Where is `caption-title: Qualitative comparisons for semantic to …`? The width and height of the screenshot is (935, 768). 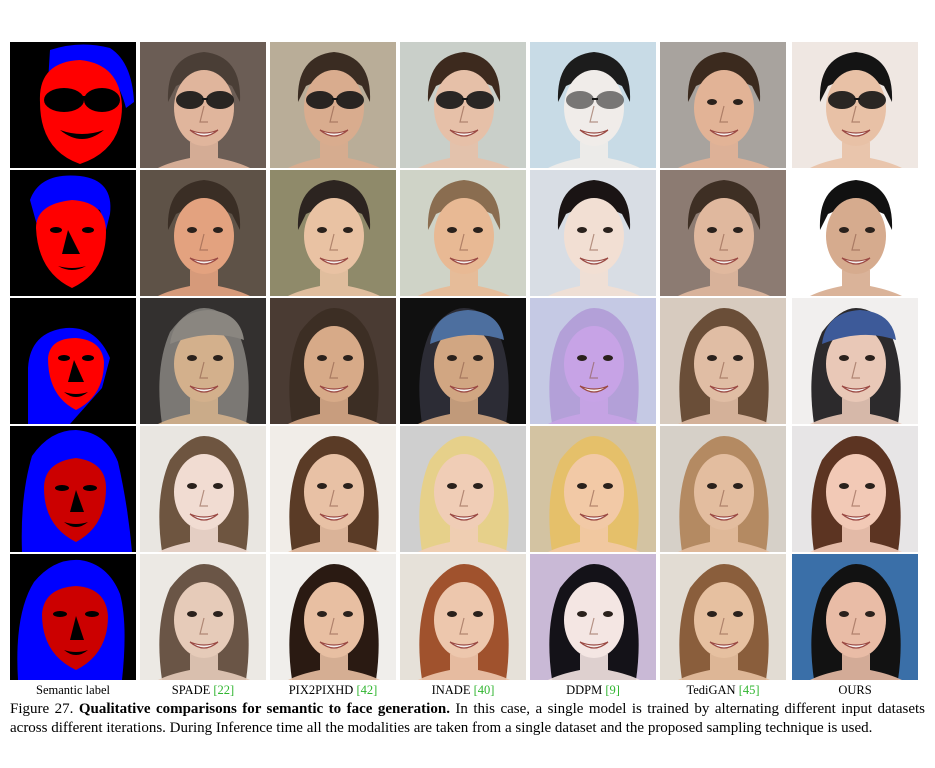
caption-title: Qualitative comparisons for semantic to … is located at coordinates (264, 709).